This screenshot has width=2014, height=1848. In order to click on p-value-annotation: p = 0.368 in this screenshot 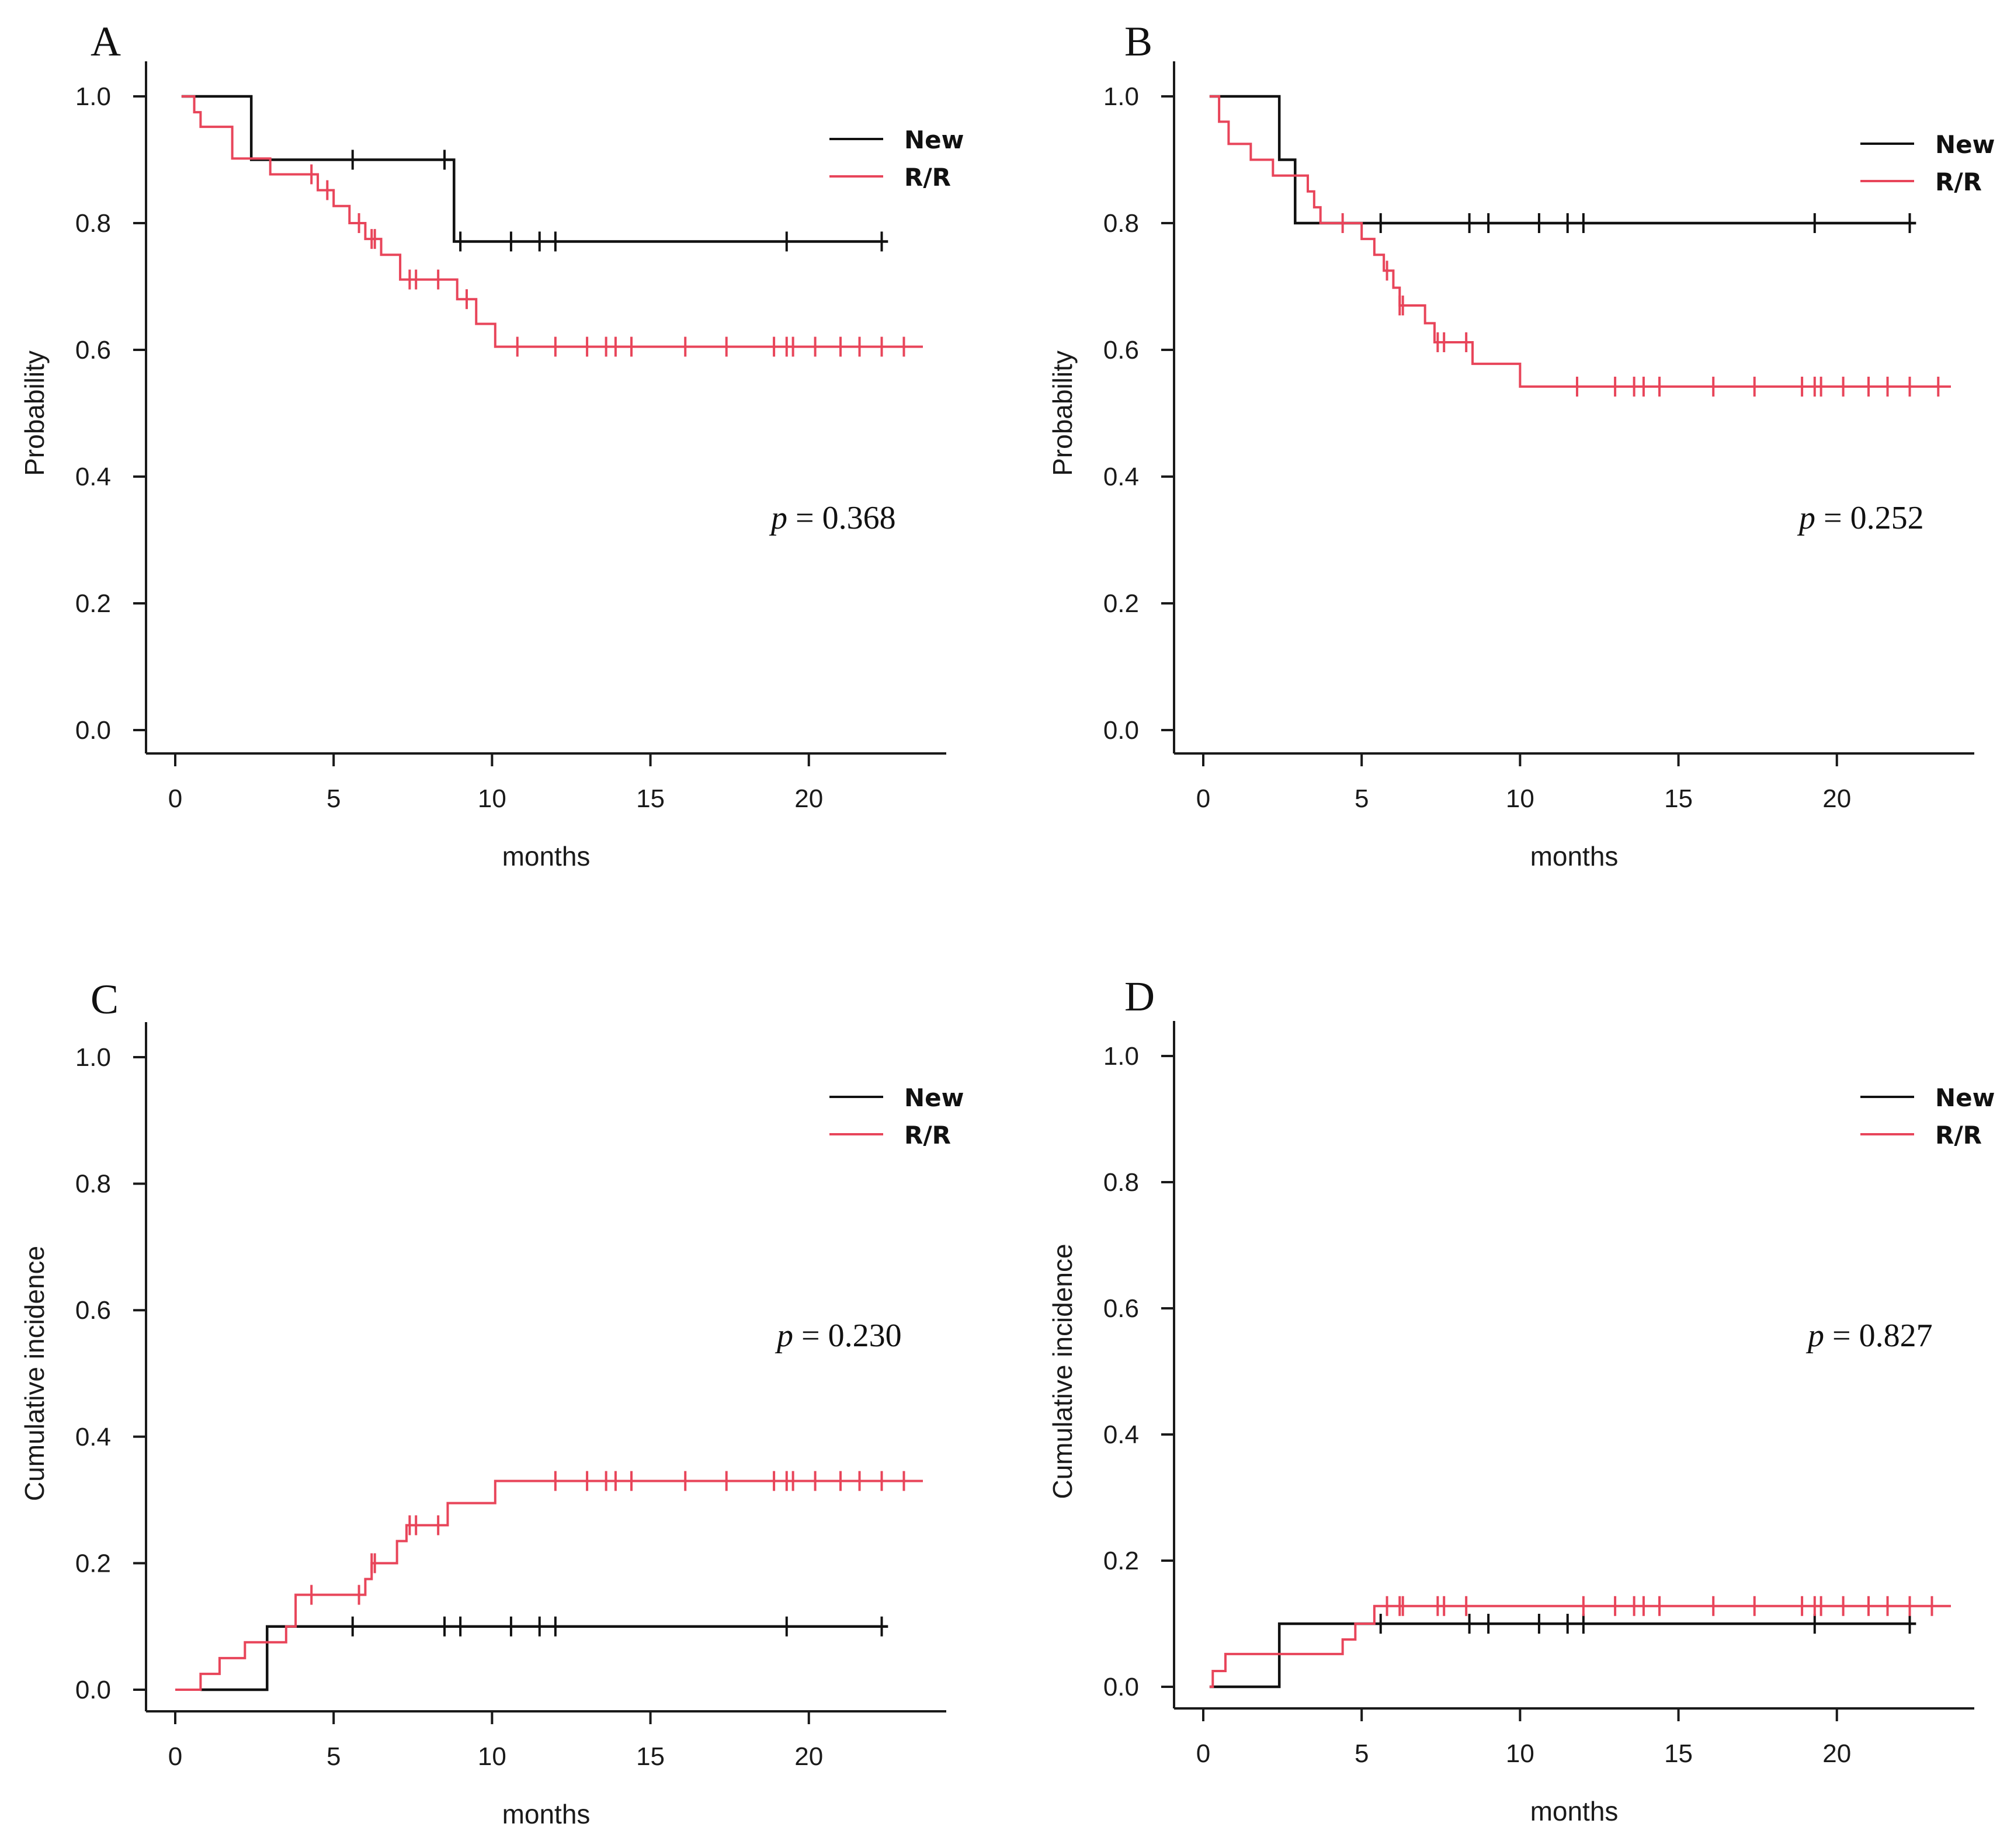, I will do `click(832, 518)`.